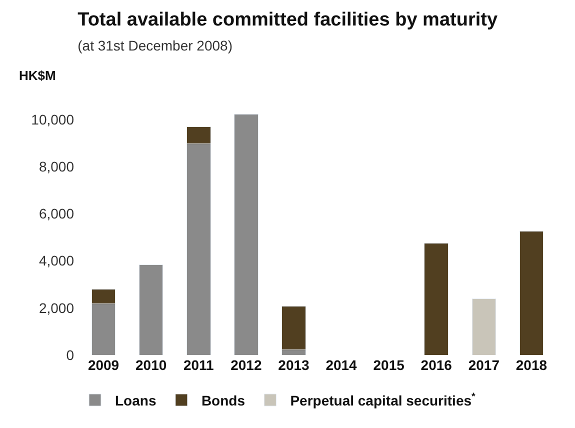  Describe the element at coordinates (383, 400) in the screenshot. I see `legend-label: Perpetual capital securities$^{*}$` at that location.